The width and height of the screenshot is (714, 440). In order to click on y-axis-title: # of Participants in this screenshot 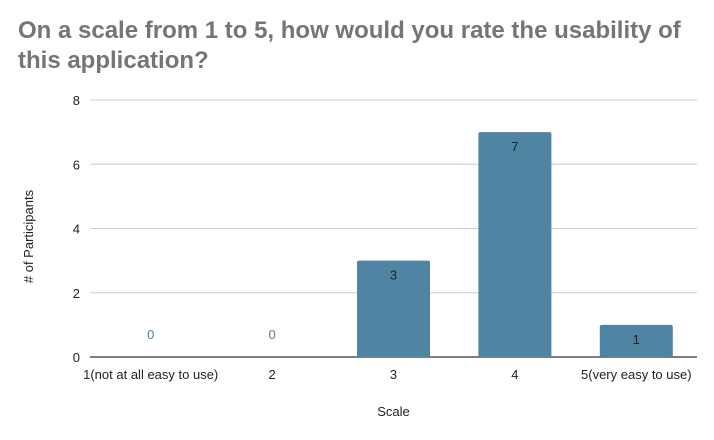, I will do `click(28, 236)`.